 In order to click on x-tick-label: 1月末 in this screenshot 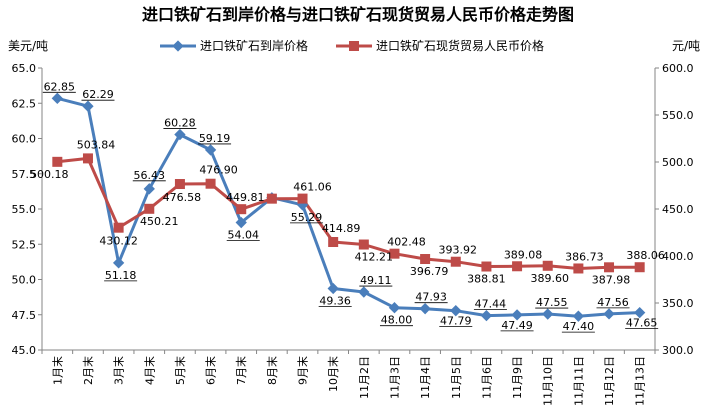, I will do `click(57, 370)`.